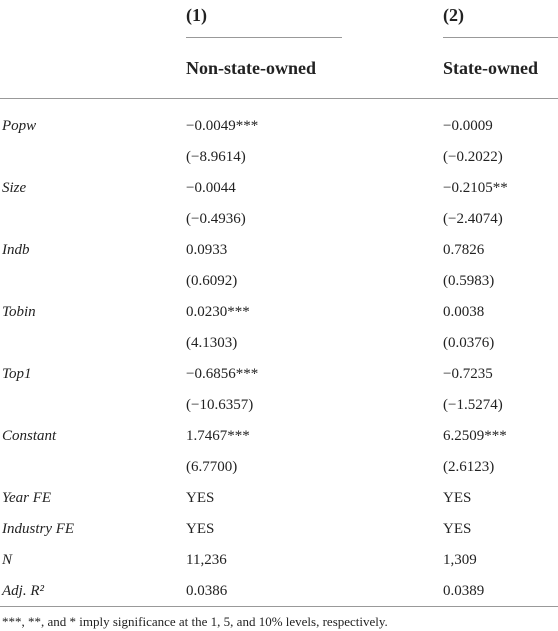 The height and width of the screenshot is (631, 558). Describe the element at coordinates (490, 68) in the screenshot. I see `column-header: State-owned` at that location.